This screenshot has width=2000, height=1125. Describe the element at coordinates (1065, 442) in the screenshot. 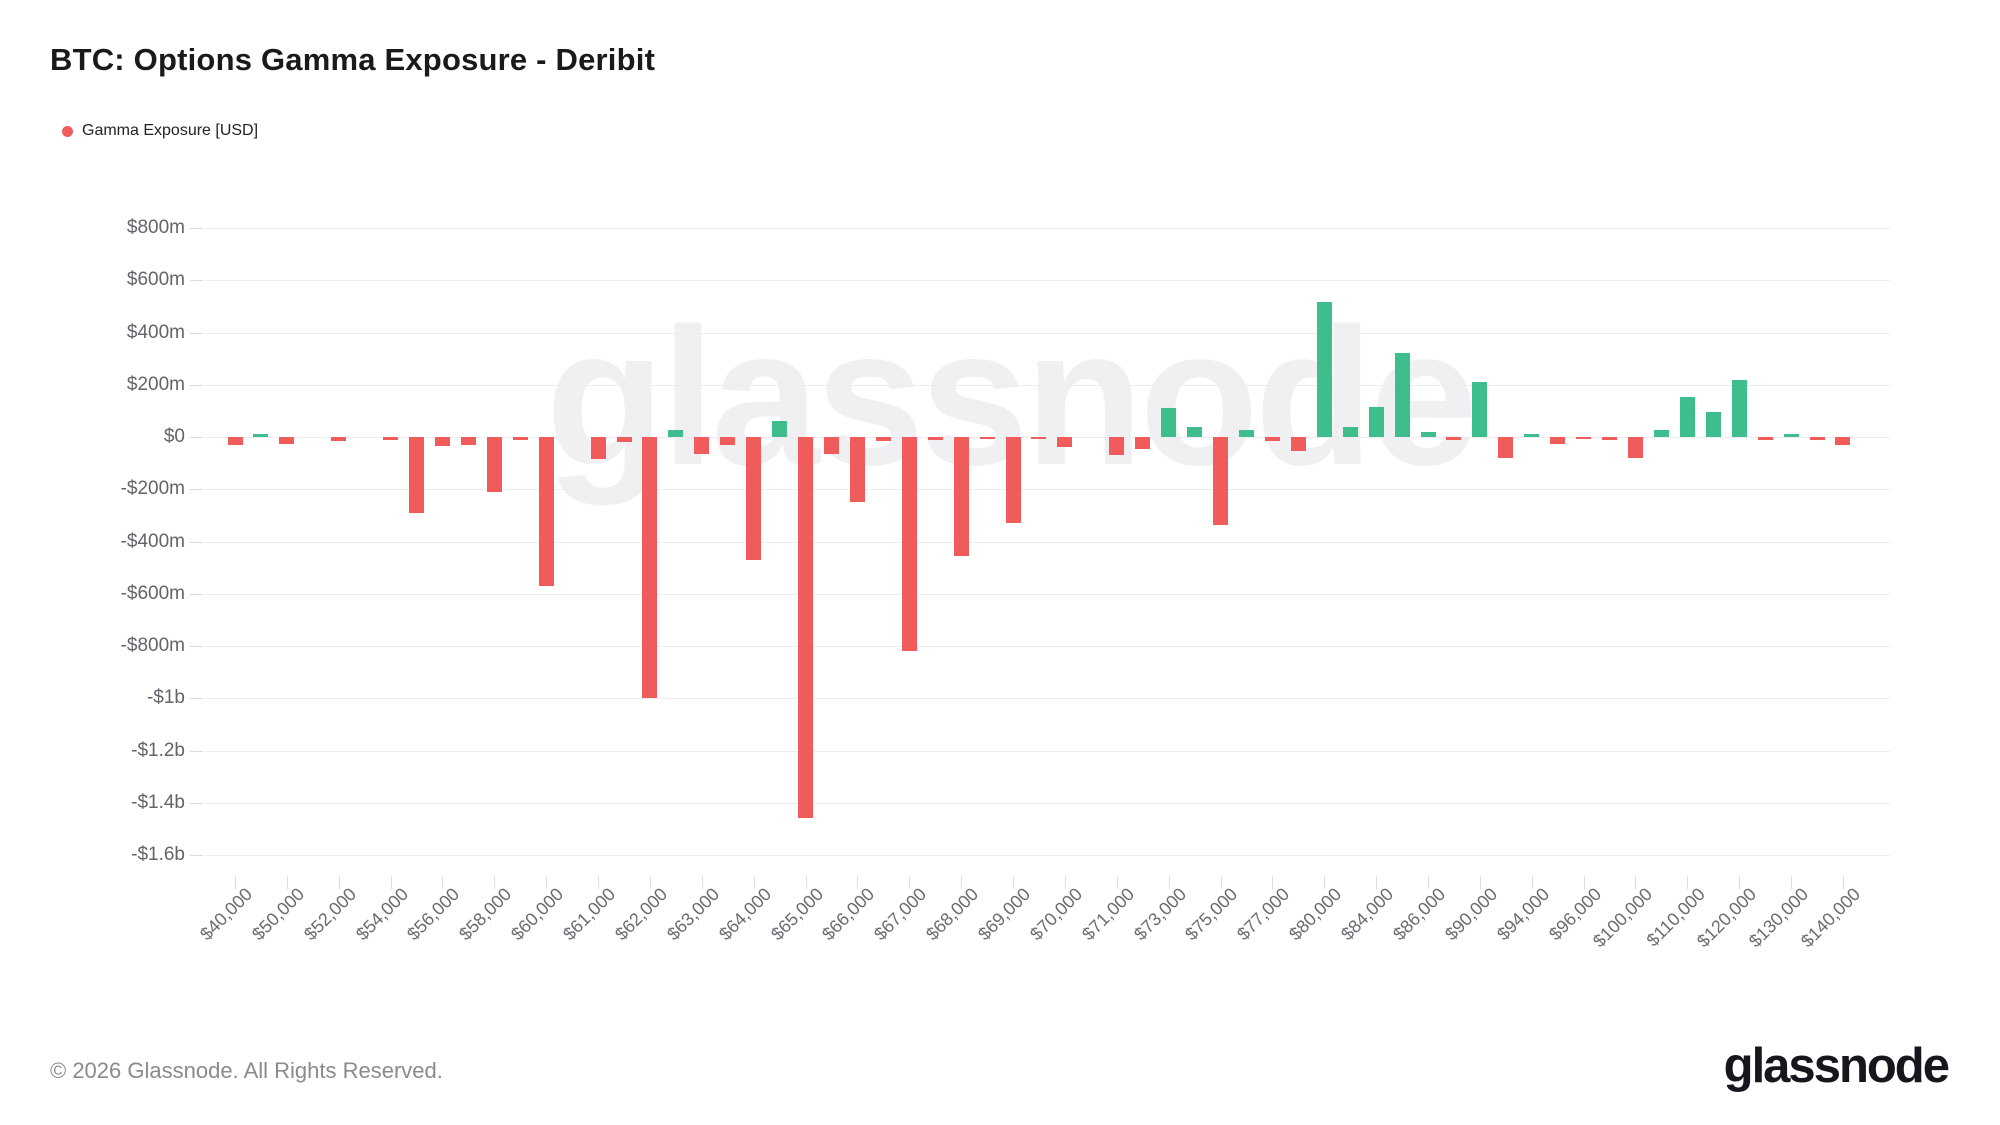

I see `bar-$70,000` at that location.